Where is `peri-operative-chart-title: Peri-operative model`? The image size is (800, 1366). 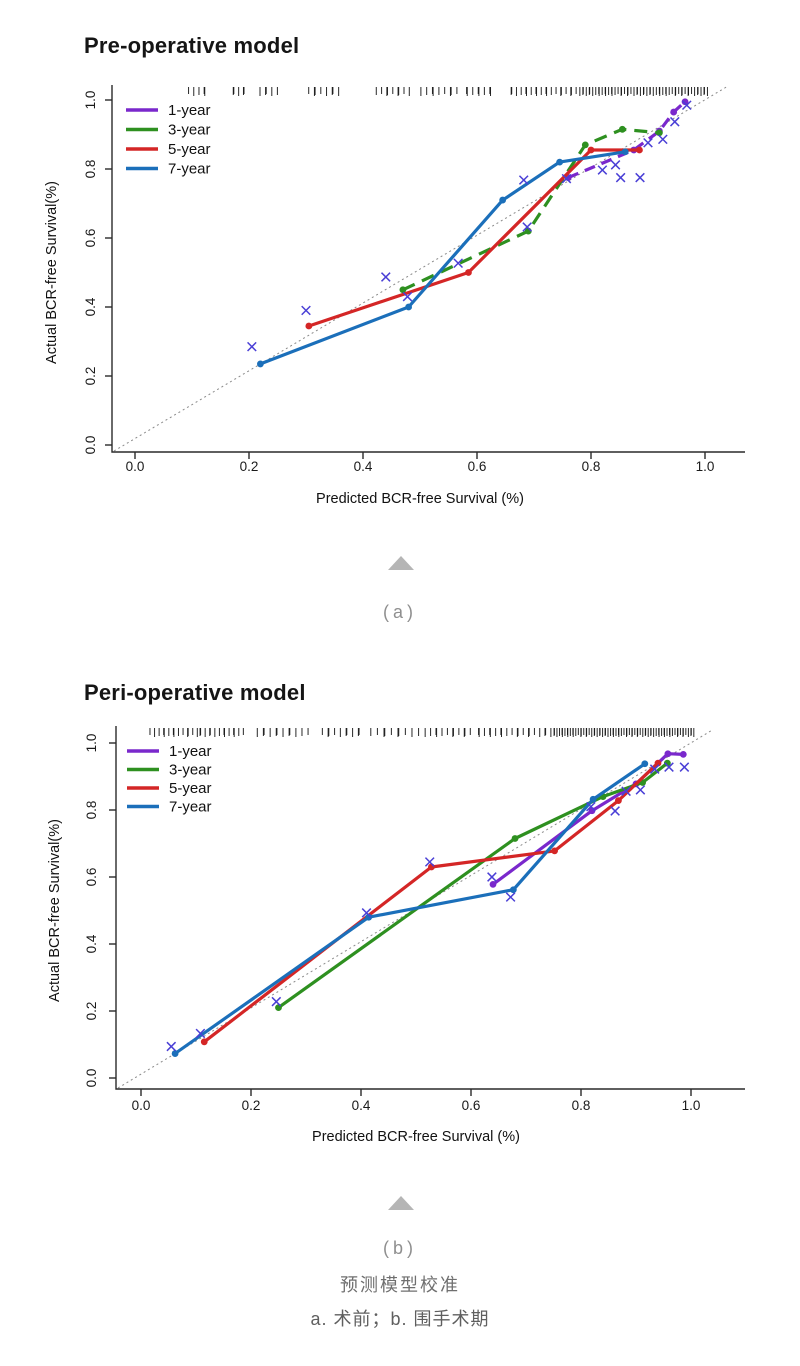 peri-operative-chart-title: Peri-operative model is located at coordinates (195, 692).